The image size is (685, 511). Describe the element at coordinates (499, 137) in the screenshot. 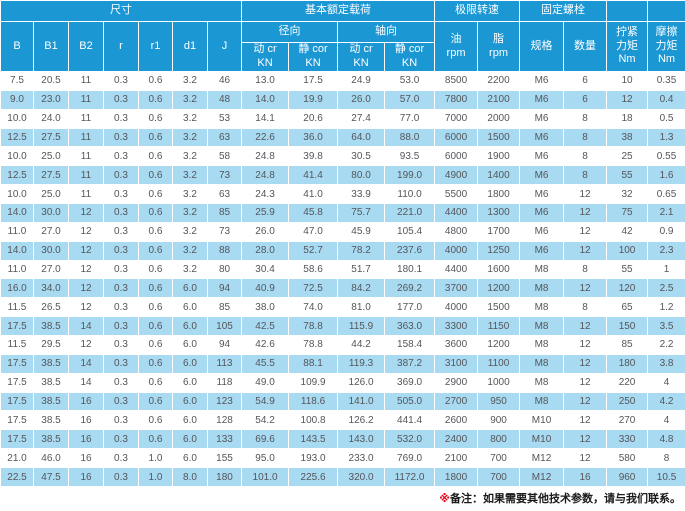

I see `table-cell: 1500` at that location.